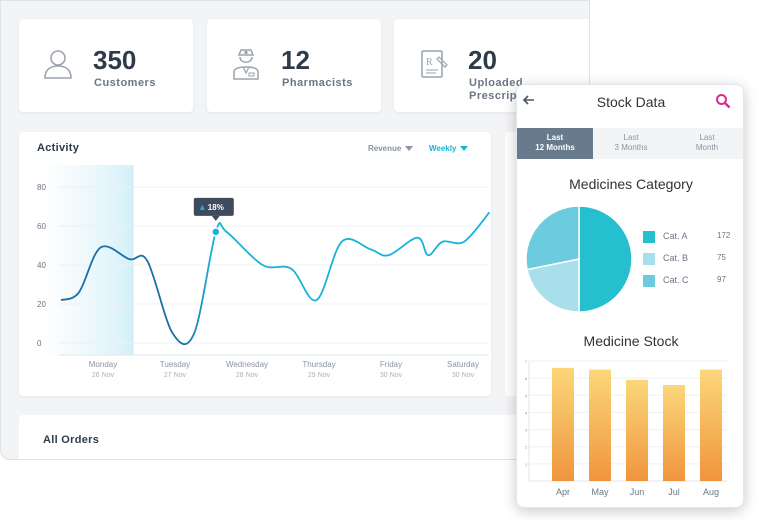 The width and height of the screenshot is (760, 520). I want to click on customers-count: 350, so click(115, 60).